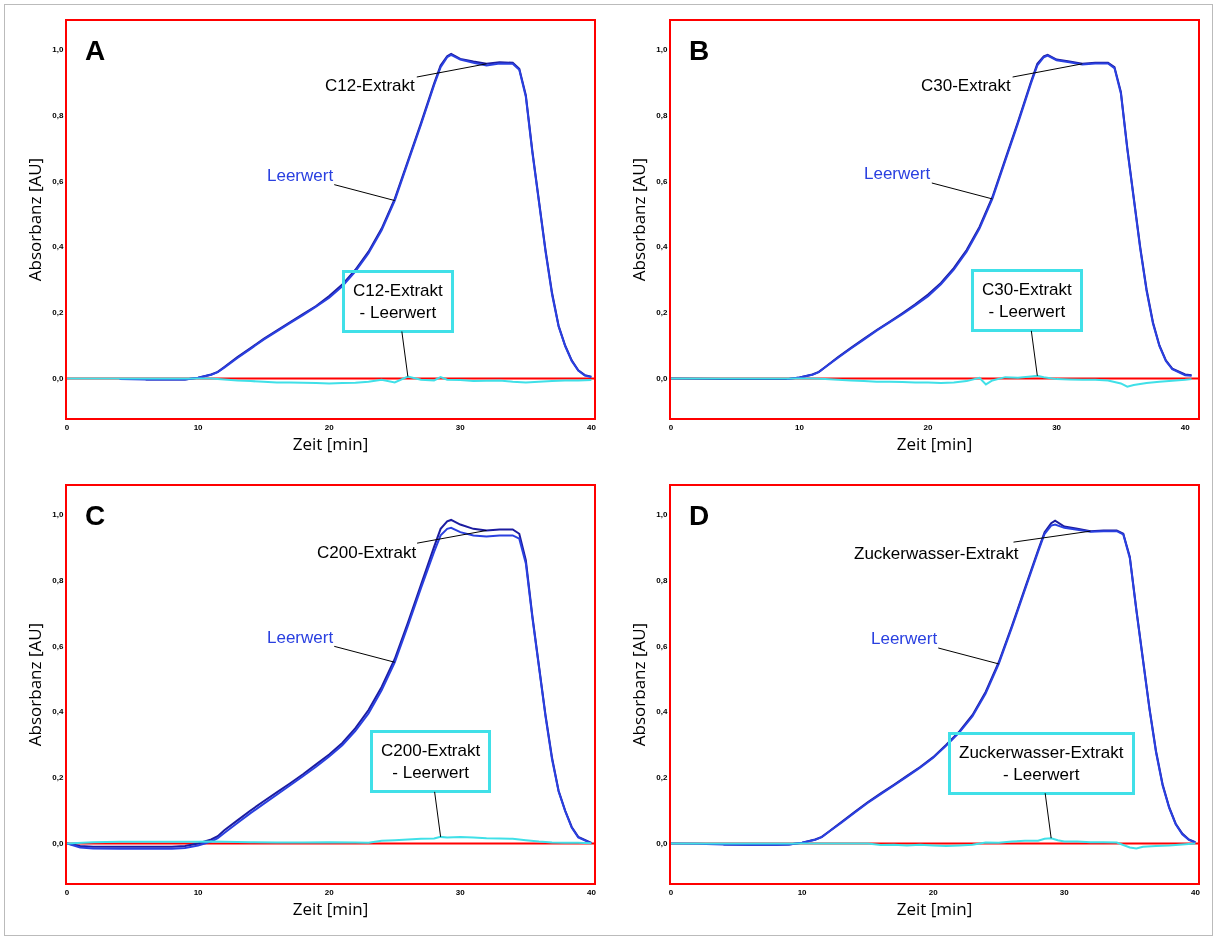  I want to click on text: A, so click(95, 50).